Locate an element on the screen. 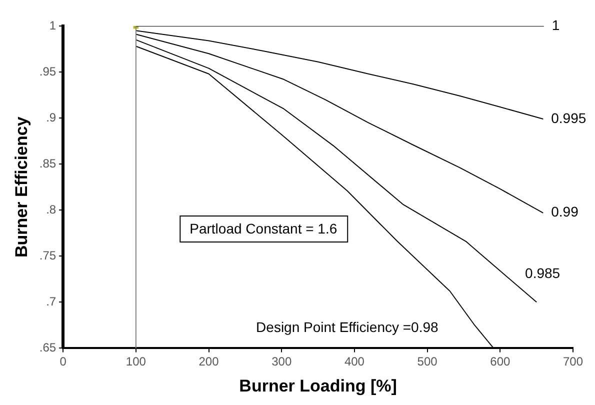 This screenshot has width=595, height=405. x-tick-label: 500 is located at coordinates (427, 361).